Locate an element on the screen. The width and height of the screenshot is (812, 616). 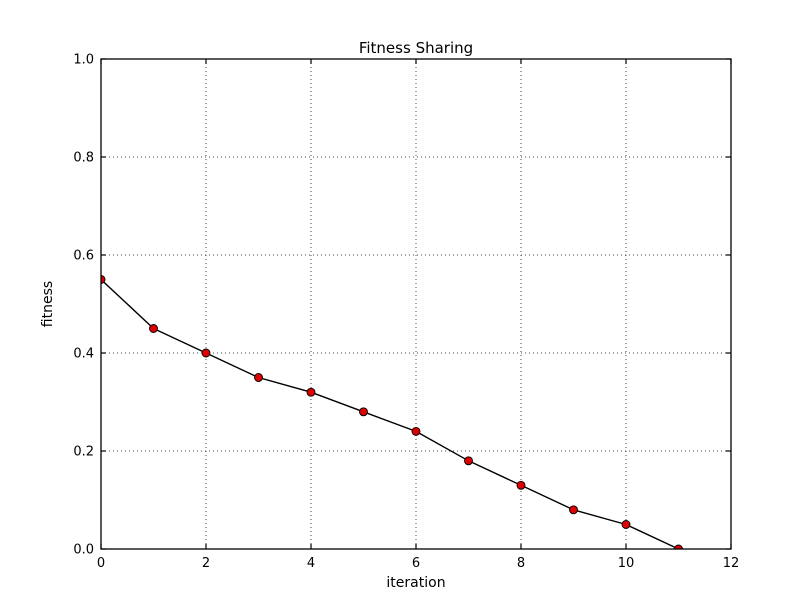
x-tick-label: 0 is located at coordinates (101, 563).